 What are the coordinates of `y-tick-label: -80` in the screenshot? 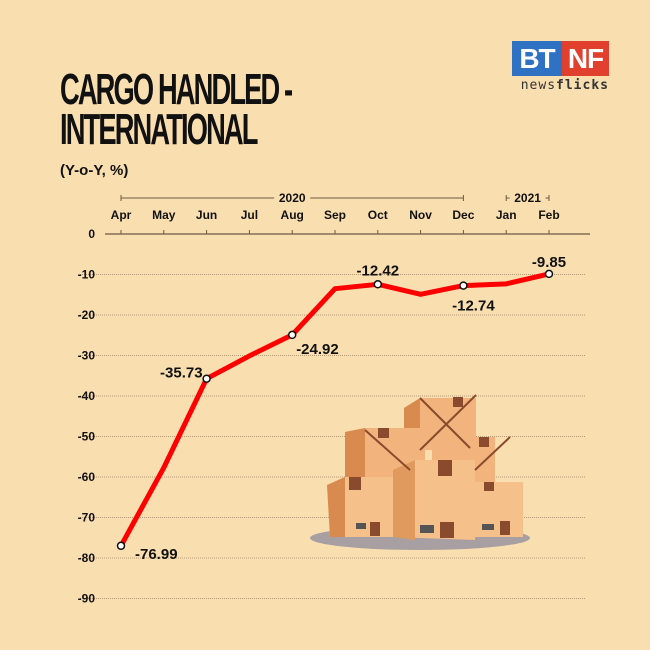 It's located at (87, 558).